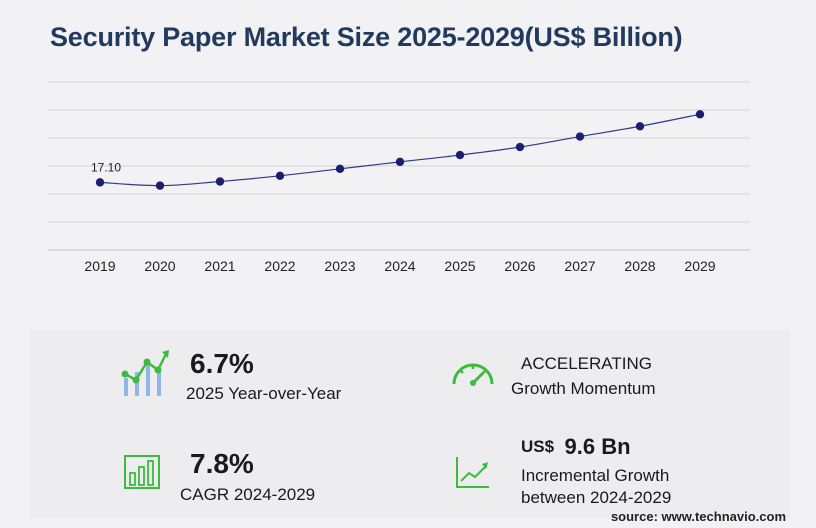 Image resolution: width=816 pixels, height=528 pixels. What do you see at coordinates (519, 266) in the screenshot?
I see `x-tick-label: 2026` at bounding box center [519, 266].